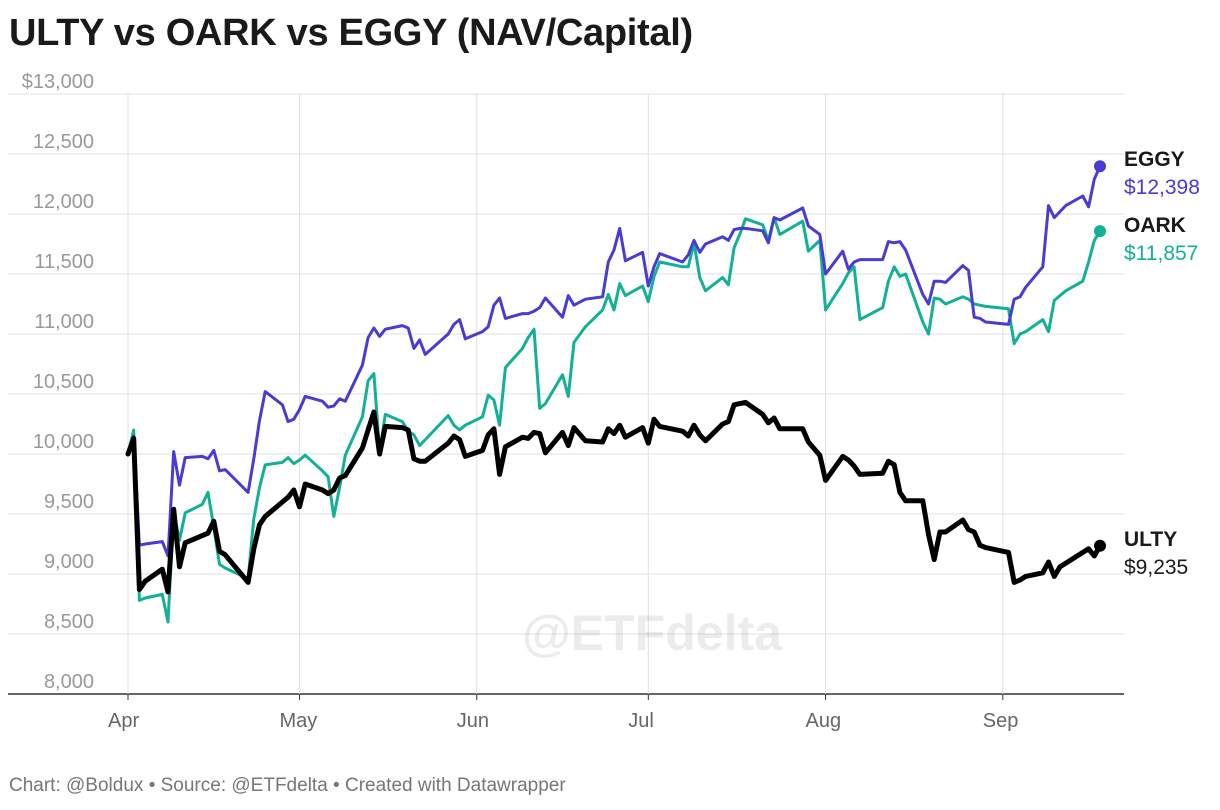 The width and height of the screenshot is (1220, 810). I want to click on series-end-dot-oark, so click(1100, 231).